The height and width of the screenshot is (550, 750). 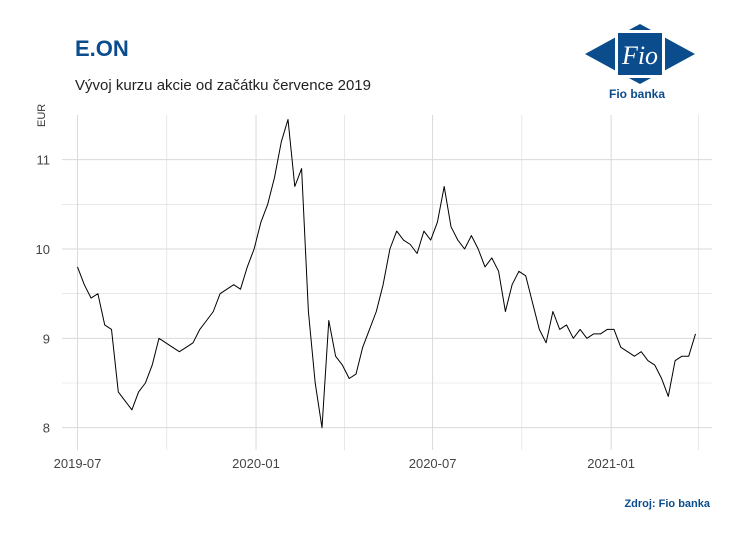 I want to click on y-tick-labels: 8 9 10 11, so click(x=43, y=294).